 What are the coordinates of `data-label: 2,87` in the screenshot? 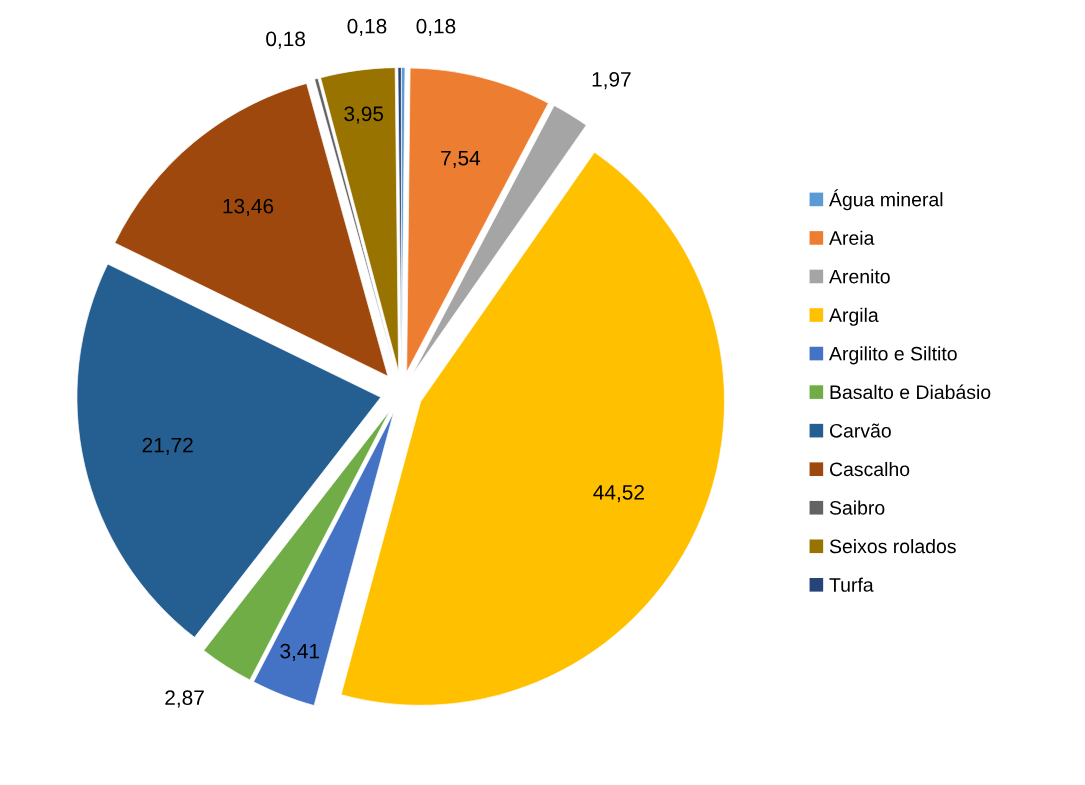 It's located at (184, 699).